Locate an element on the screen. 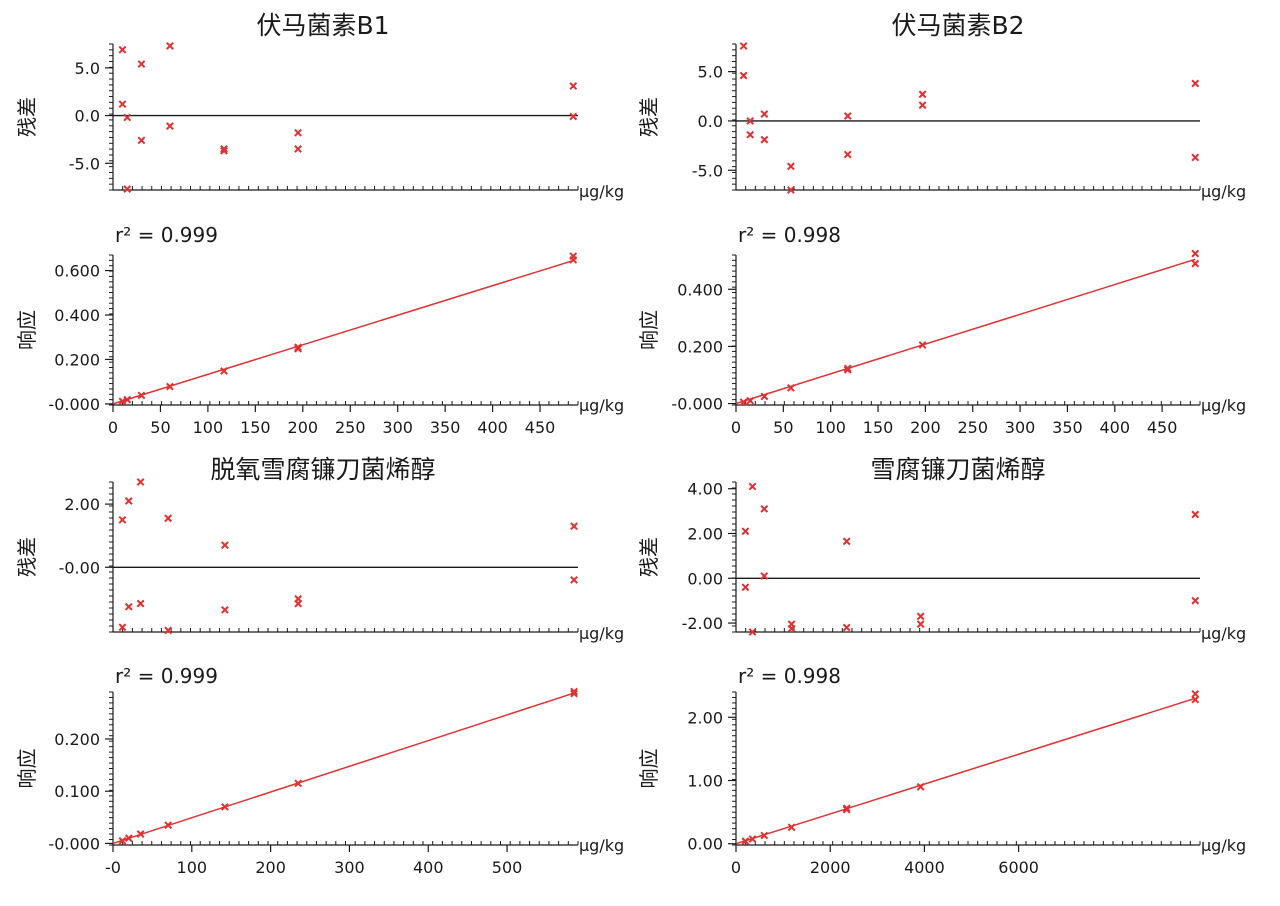  y-tick-label: 0.600 is located at coordinates (77, 271).